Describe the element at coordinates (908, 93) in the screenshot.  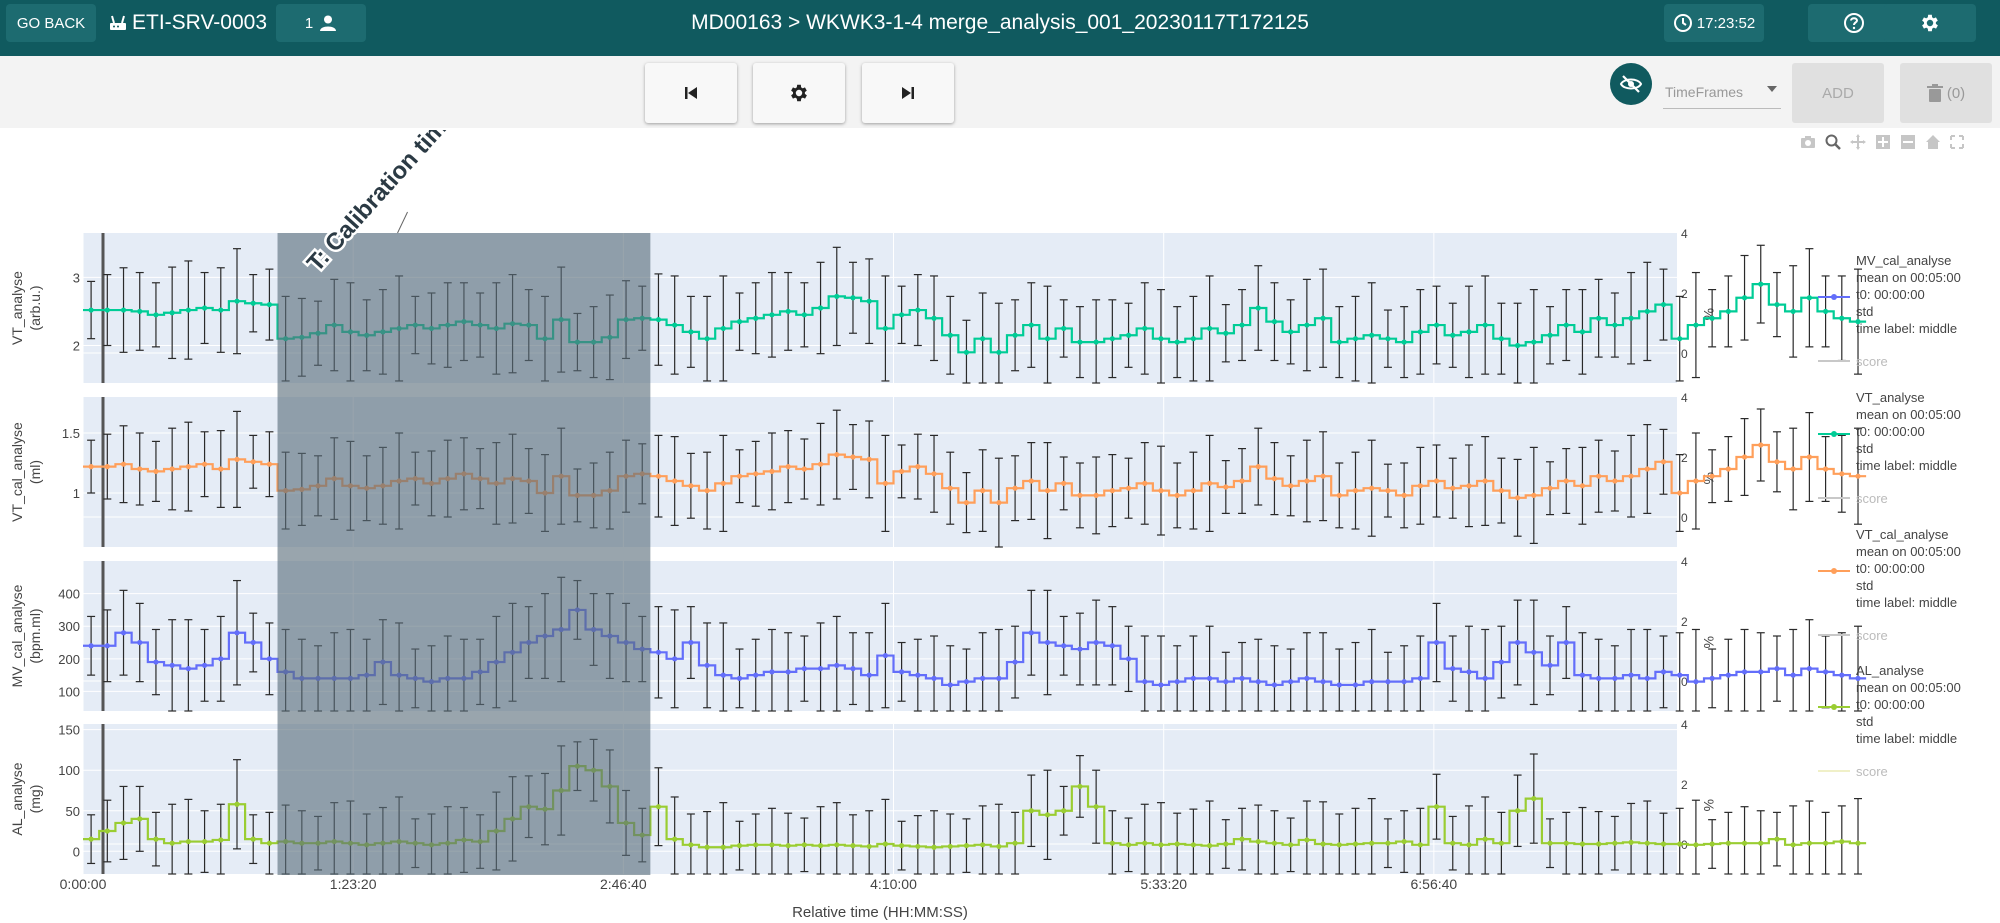
I see `next-button` at that location.